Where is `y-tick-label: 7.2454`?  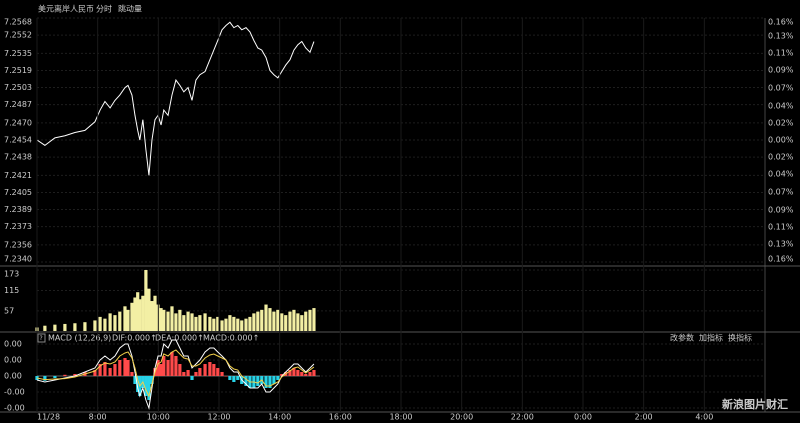
y-tick-label: 7.2454 is located at coordinates (18, 140).